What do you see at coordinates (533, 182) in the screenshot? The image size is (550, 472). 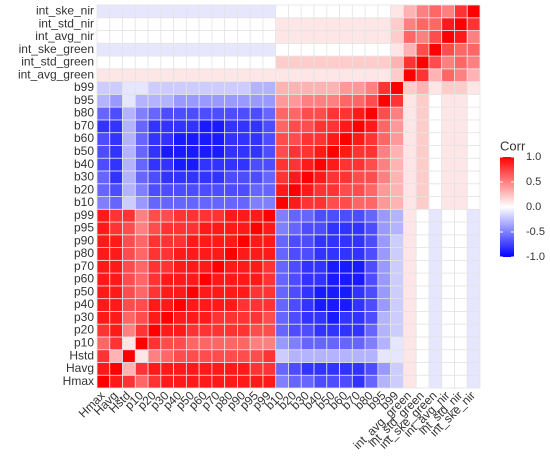 I see `colorbar-label: 0.5` at bounding box center [533, 182].